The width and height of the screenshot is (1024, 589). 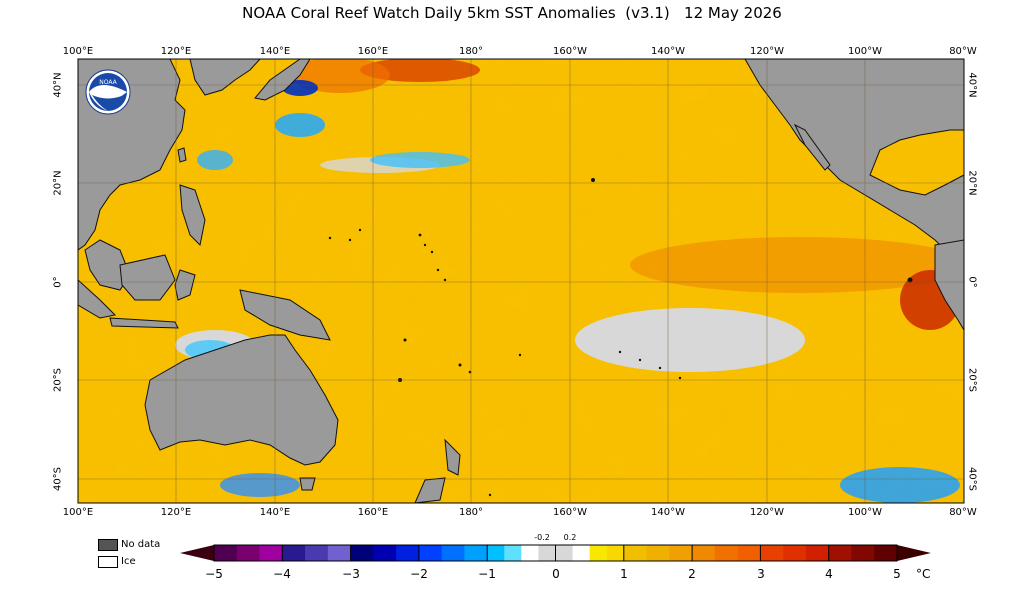 What do you see at coordinates (865, 512) in the screenshot?
I see `lon-tick-bottom: 100°W` at bounding box center [865, 512].